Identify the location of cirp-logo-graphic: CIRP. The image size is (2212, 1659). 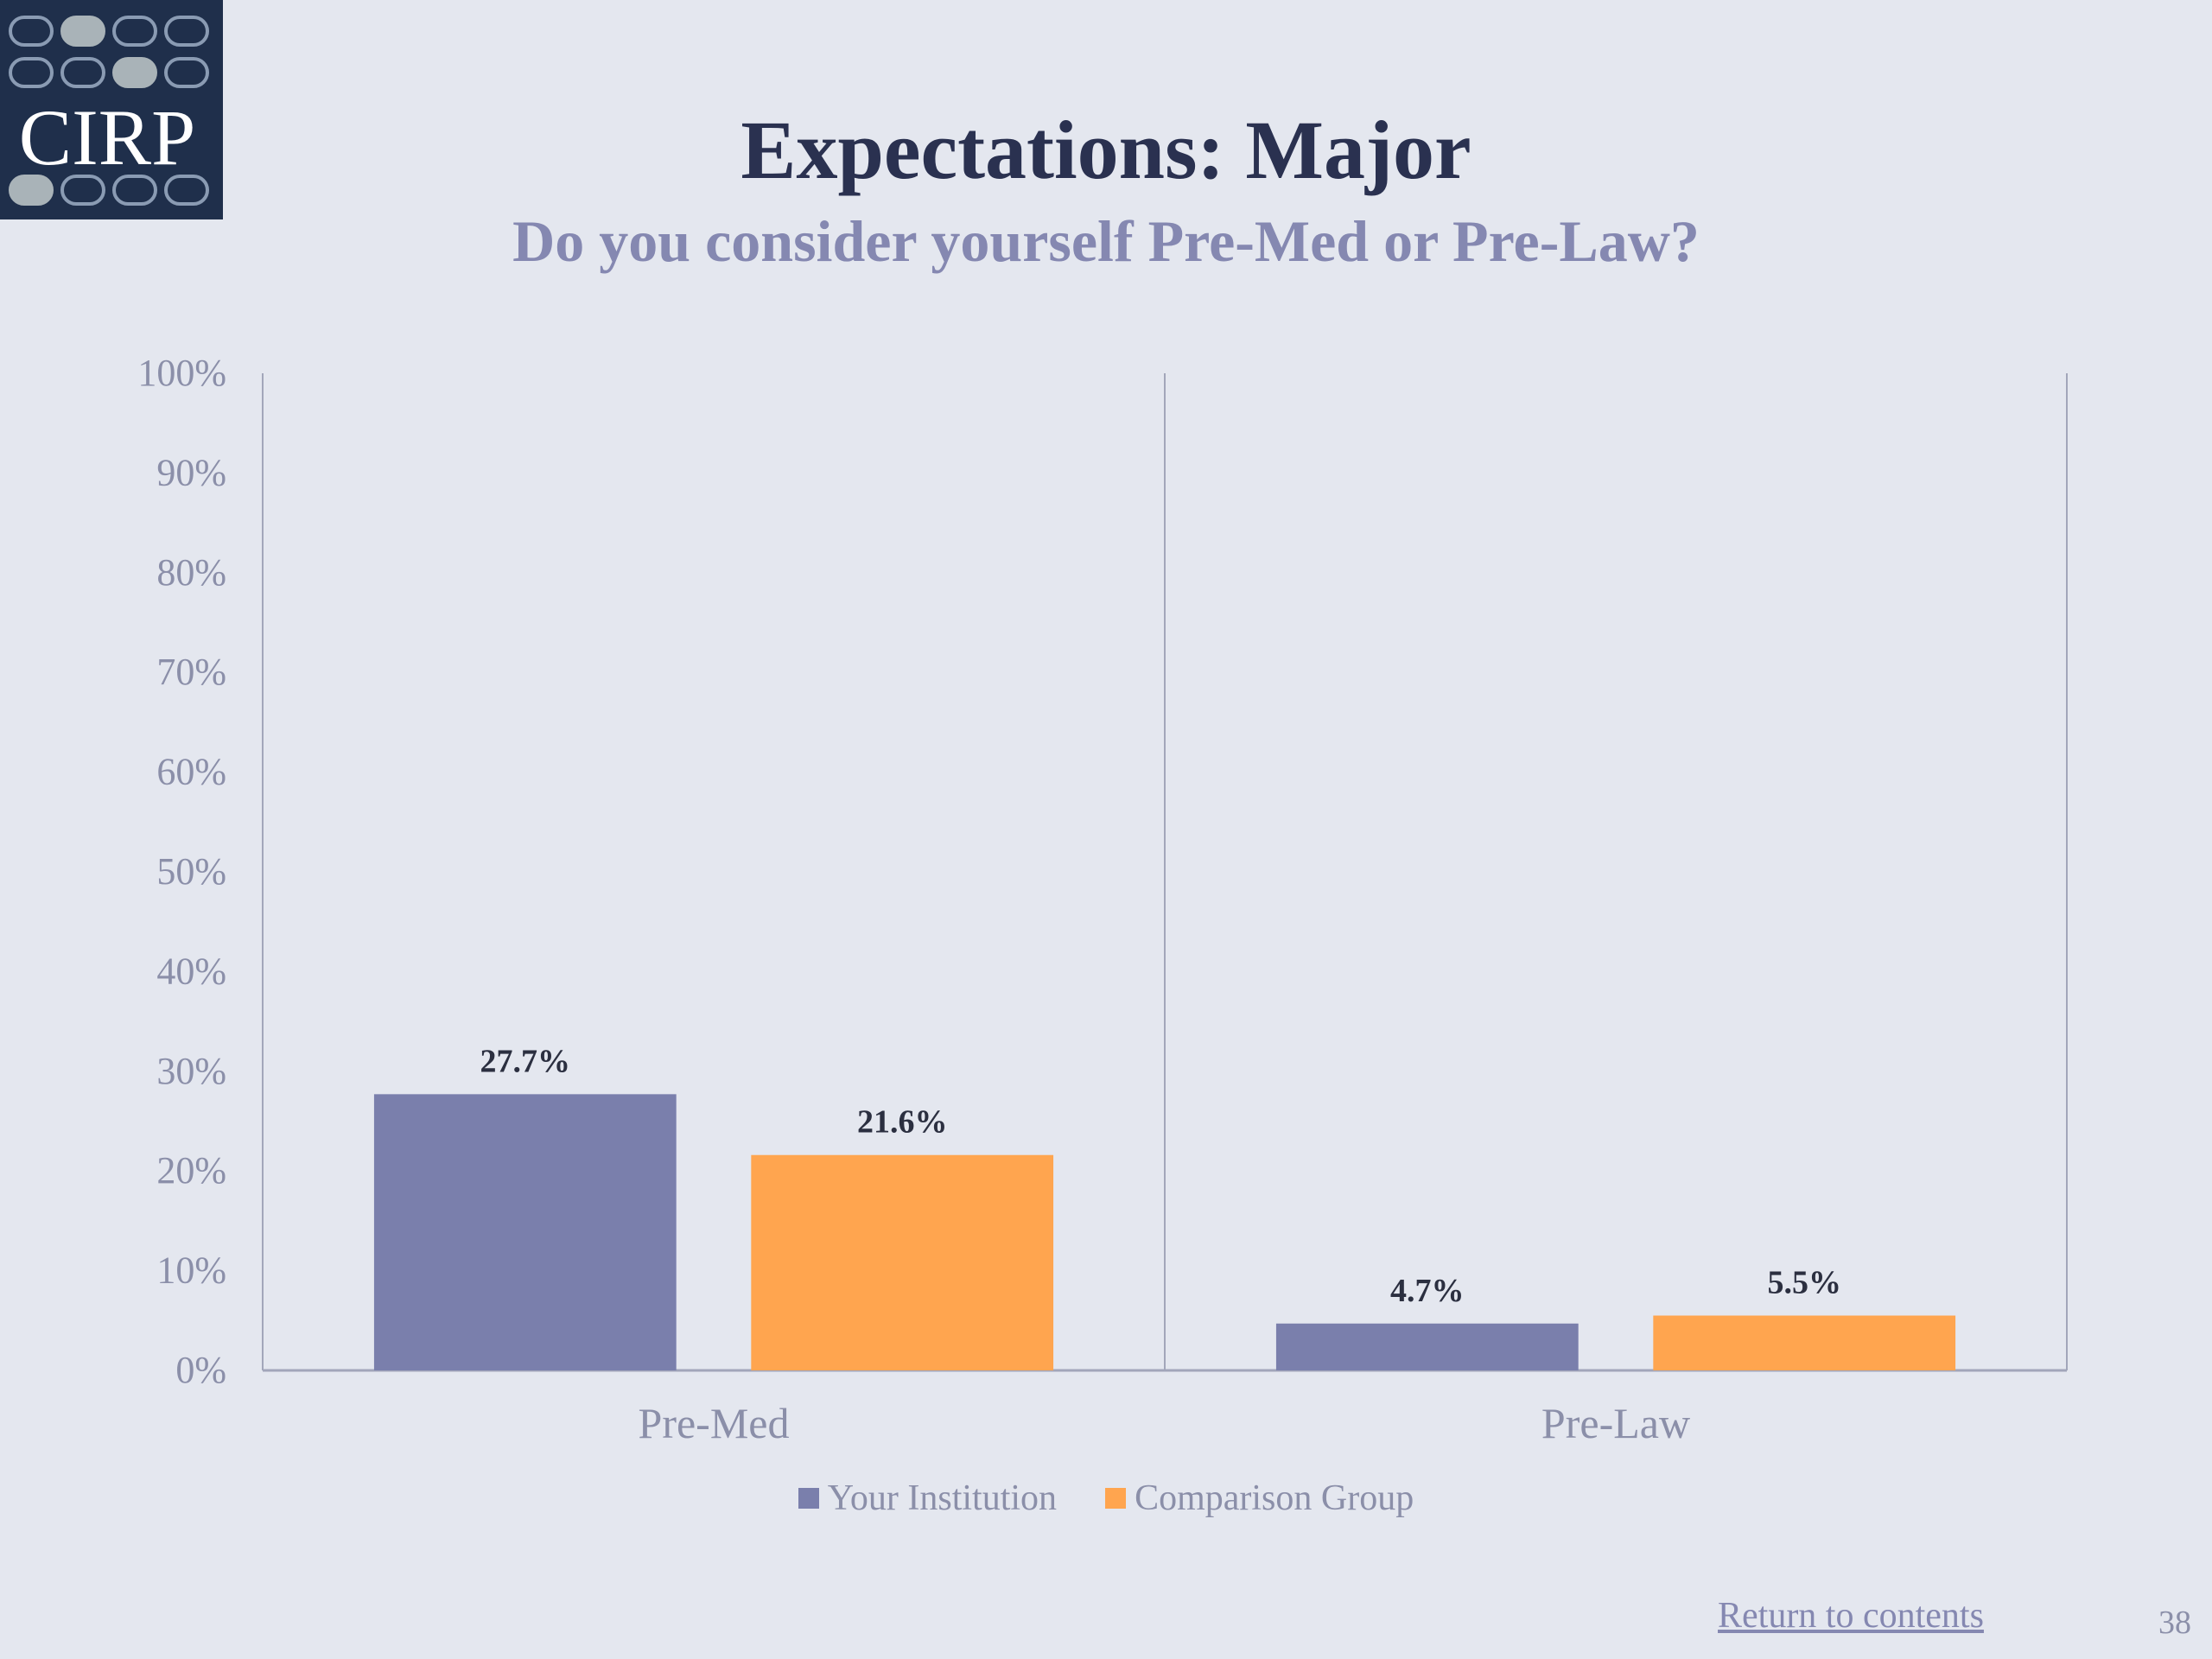
(109, 111).